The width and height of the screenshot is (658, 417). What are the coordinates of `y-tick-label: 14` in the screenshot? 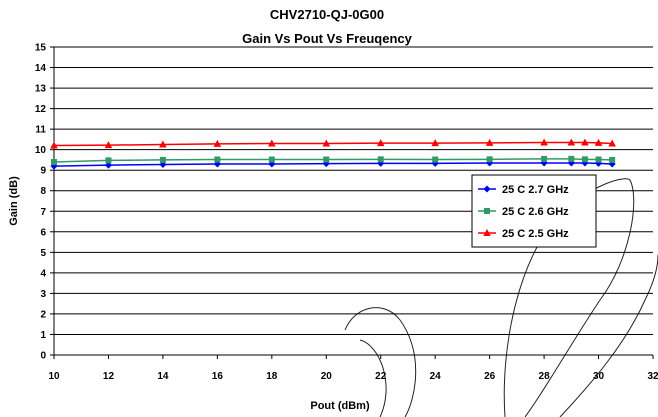 It's located at (41, 68).